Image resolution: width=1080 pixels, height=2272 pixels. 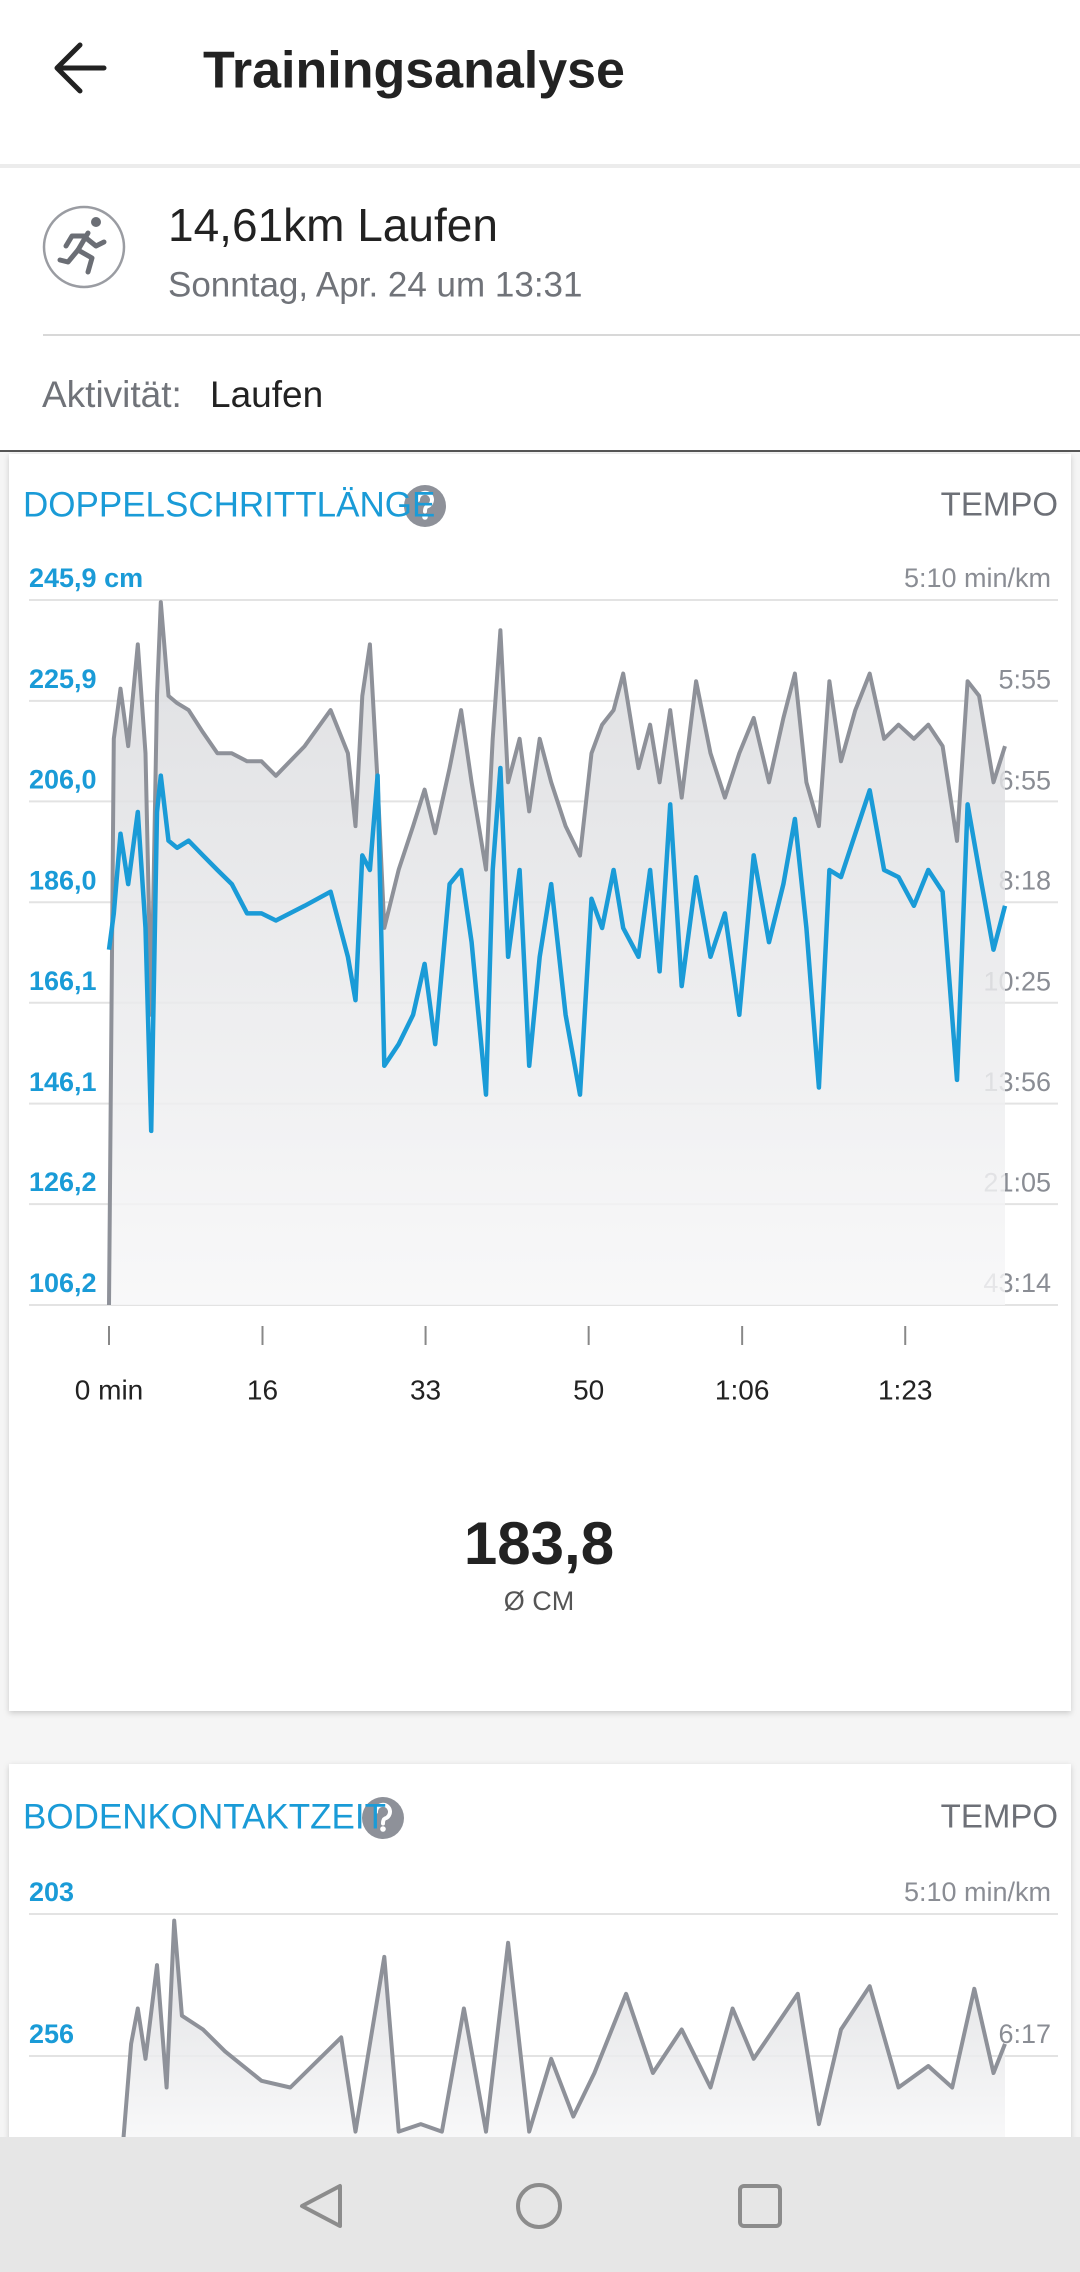 I want to click on activity-date: Sonntag, Apr. 24 um 13:31, so click(x=375, y=284).